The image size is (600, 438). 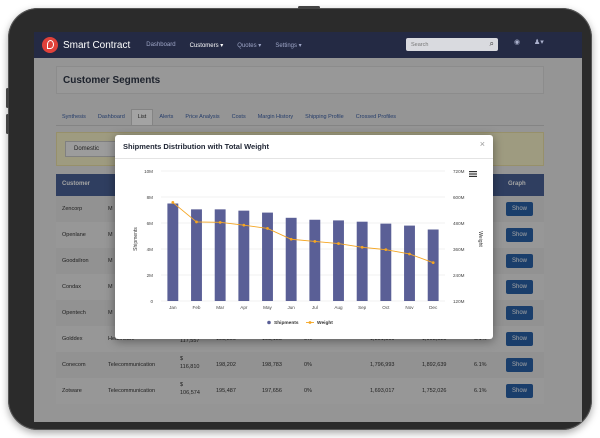 I want to click on weight-series-line, so click(x=303, y=233).